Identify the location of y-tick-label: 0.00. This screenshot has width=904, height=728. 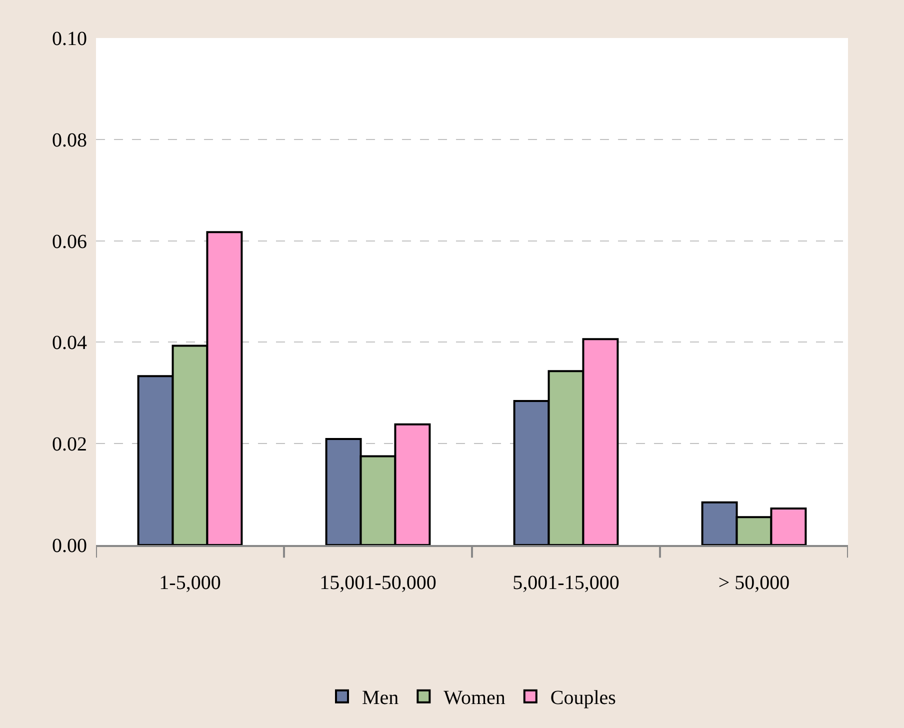
(69, 546).